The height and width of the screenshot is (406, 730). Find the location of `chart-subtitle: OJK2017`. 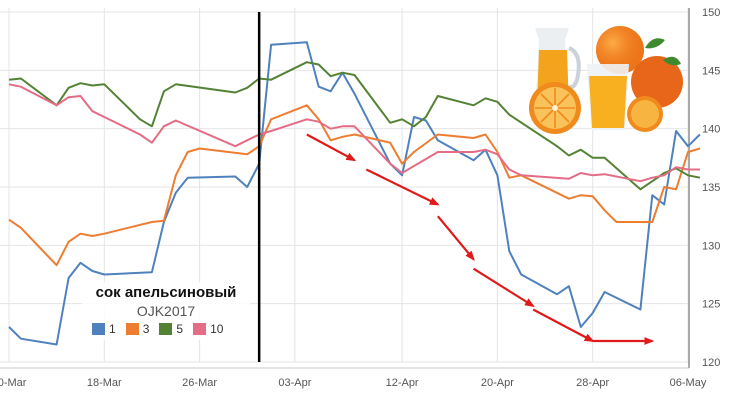

chart-subtitle: OJK2017 is located at coordinates (166, 311).